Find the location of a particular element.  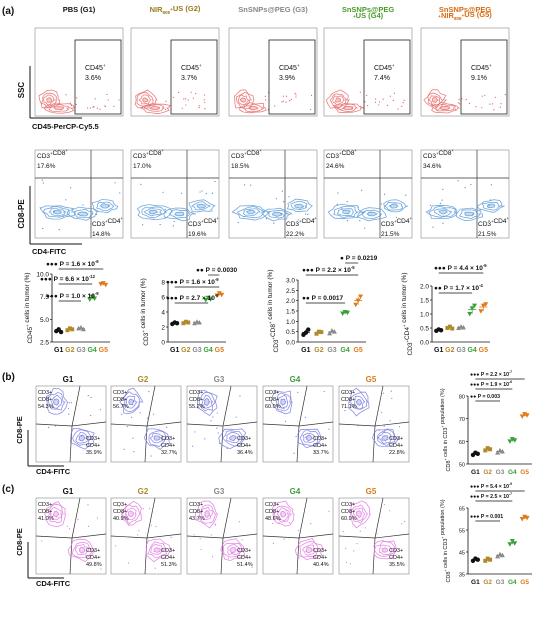

cd4-value-5: 22.8% is located at coordinates (397, 453).